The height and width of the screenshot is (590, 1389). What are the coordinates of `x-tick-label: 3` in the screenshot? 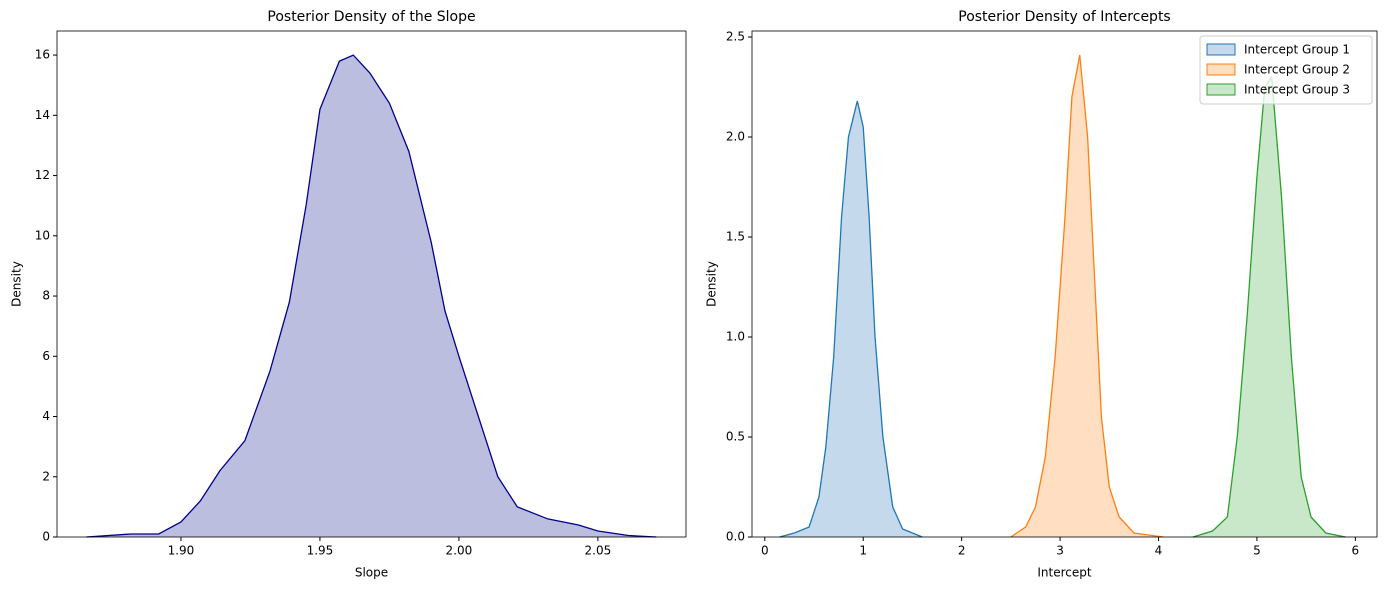 It's located at (1060, 551).